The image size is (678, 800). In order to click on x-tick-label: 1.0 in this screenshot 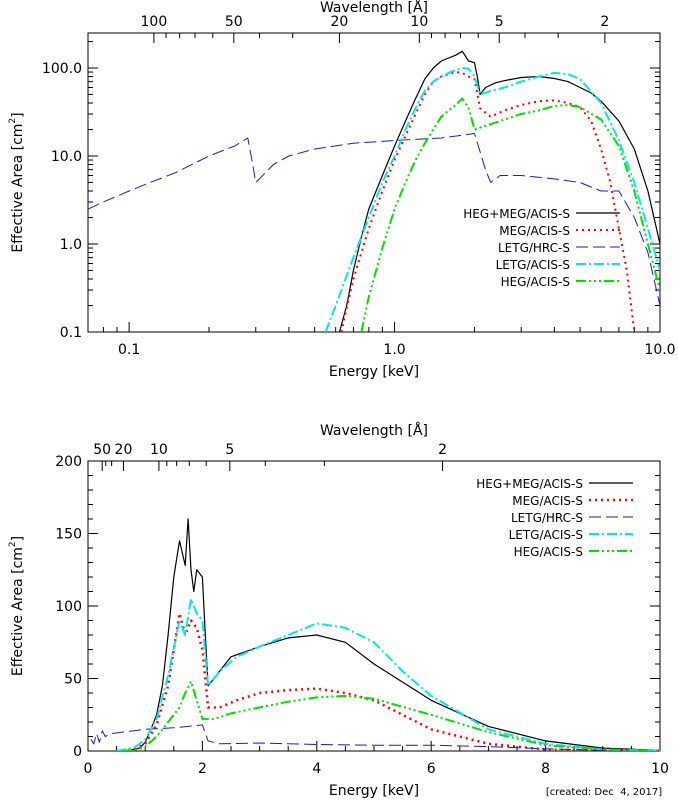, I will do `click(394, 350)`.